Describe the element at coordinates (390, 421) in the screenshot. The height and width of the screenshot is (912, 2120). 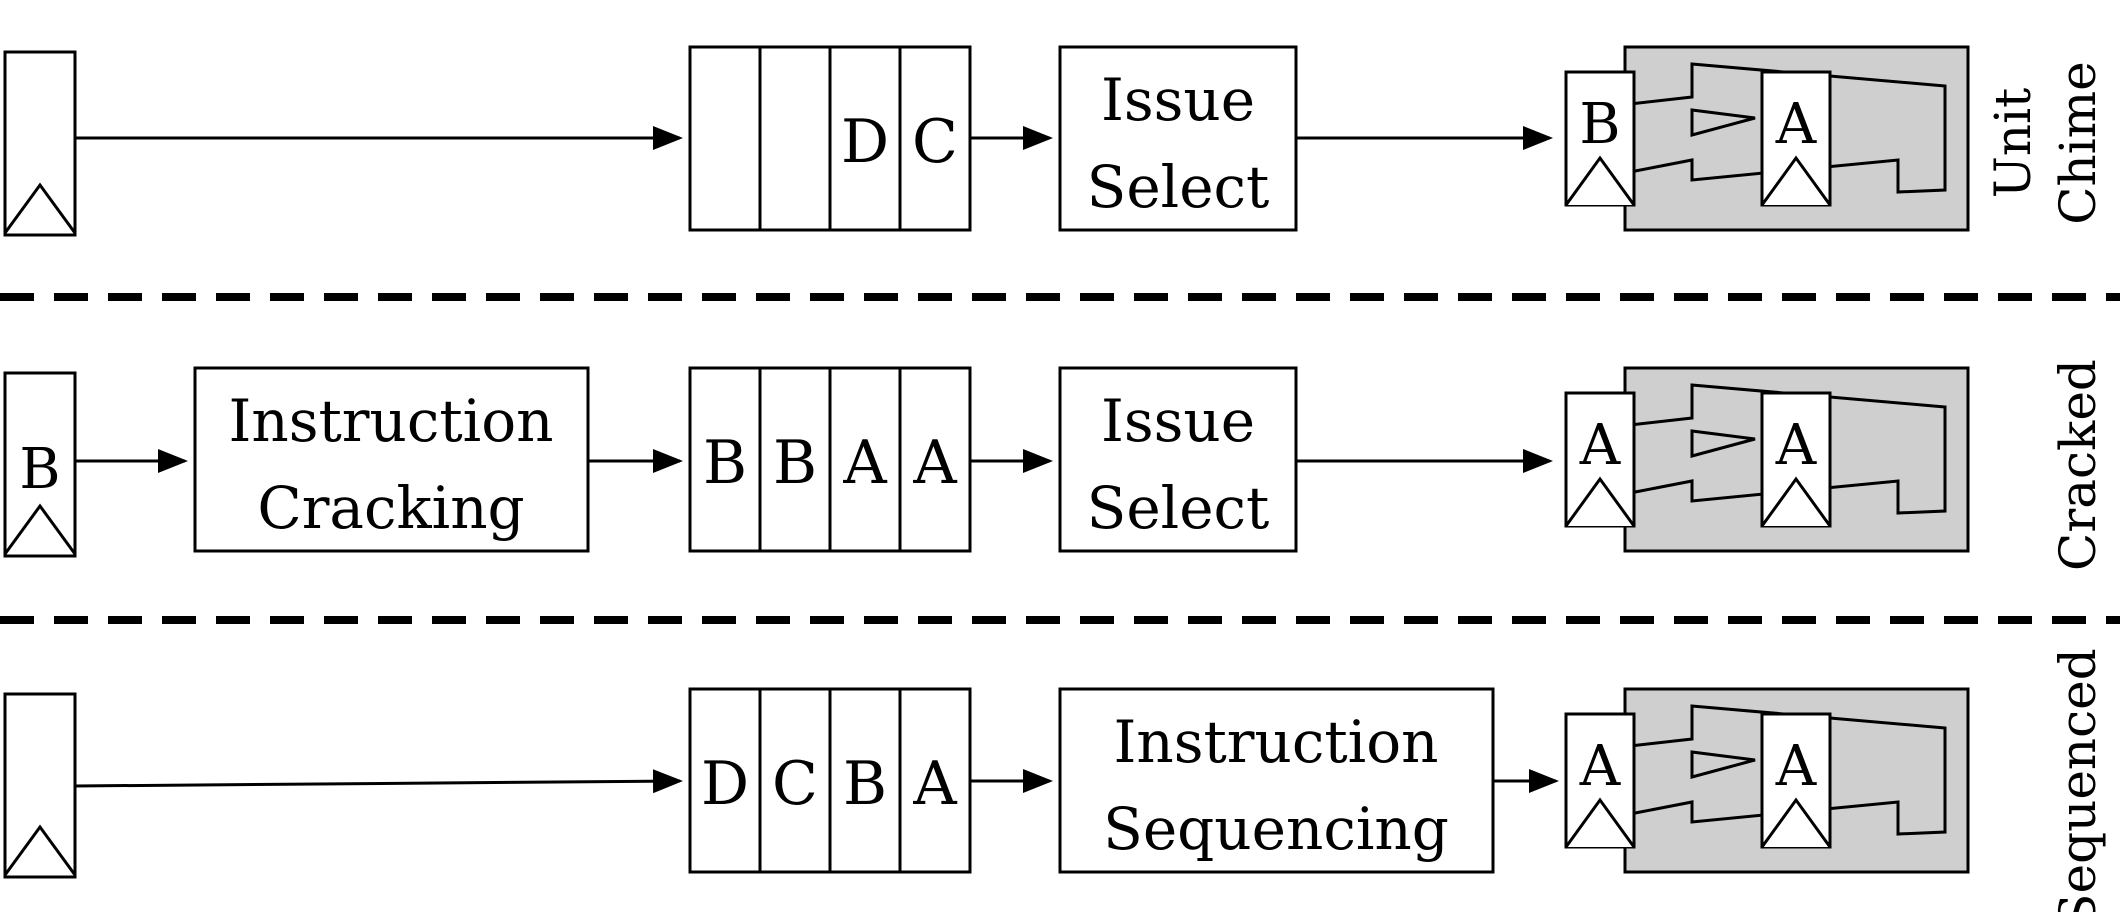
I see `instruction-cracking-label: Instruction` at that location.